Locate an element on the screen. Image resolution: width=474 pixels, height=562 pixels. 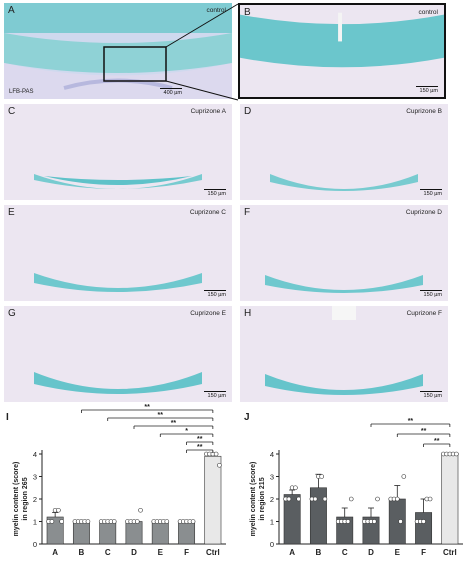
panel-b-label: B is located at coordinates (247, 12).